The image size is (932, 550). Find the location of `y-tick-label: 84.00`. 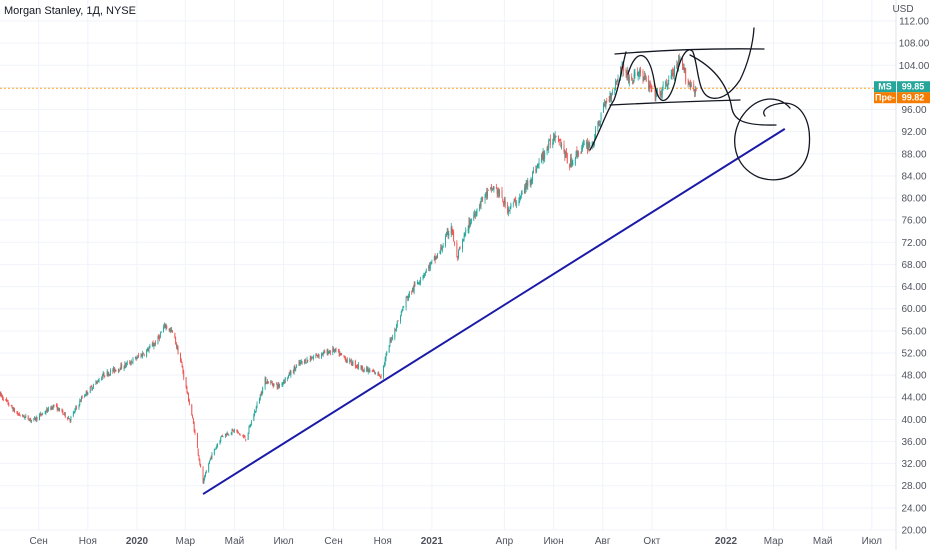

y-tick-label: 84.00 is located at coordinates (913, 176).